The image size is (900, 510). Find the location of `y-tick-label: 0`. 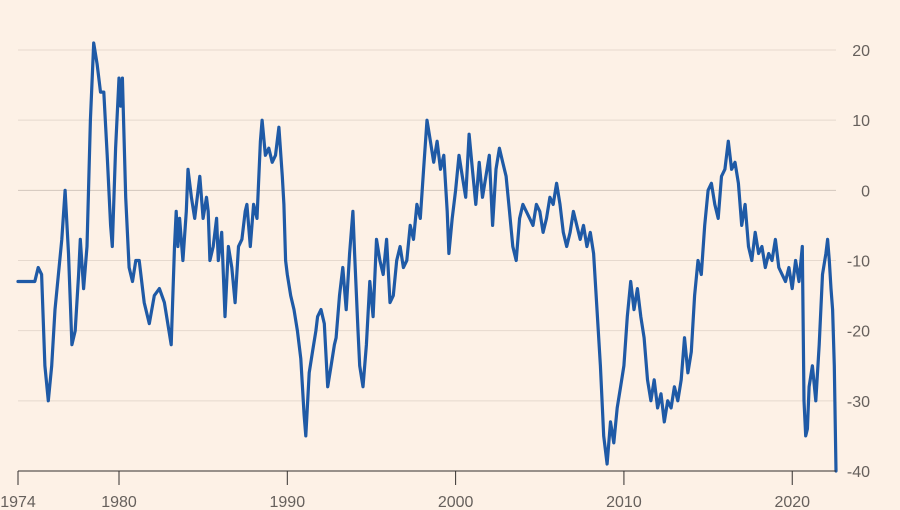

y-tick-label: 0 is located at coordinates (865, 191).